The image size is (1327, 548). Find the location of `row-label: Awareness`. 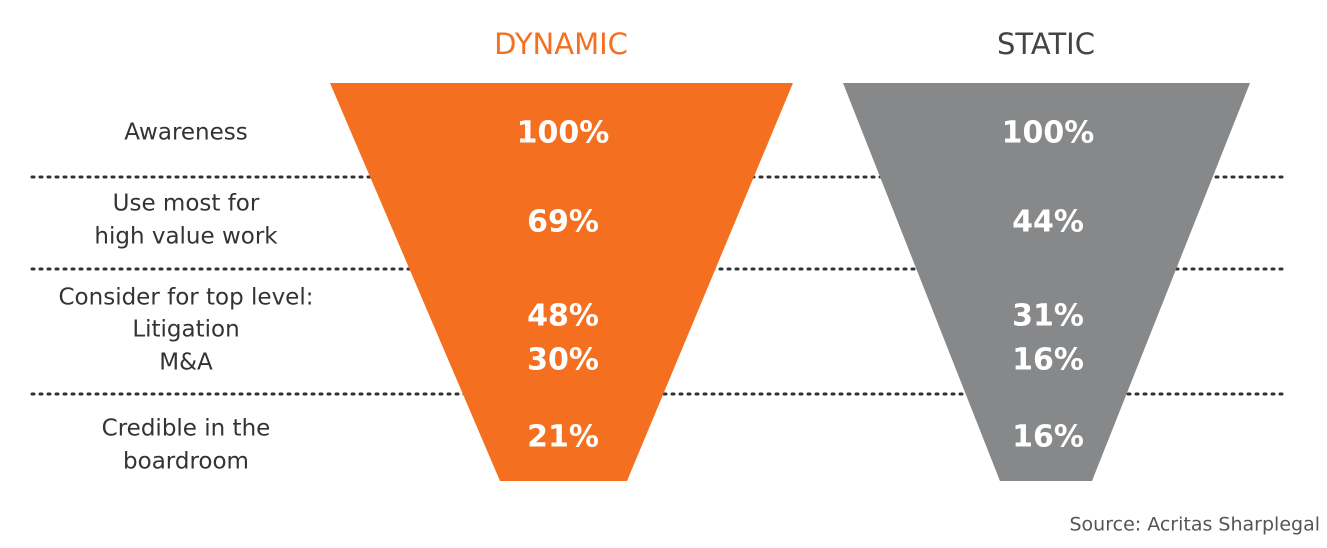

row-label: Awareness is located at coordinates (186, 133).